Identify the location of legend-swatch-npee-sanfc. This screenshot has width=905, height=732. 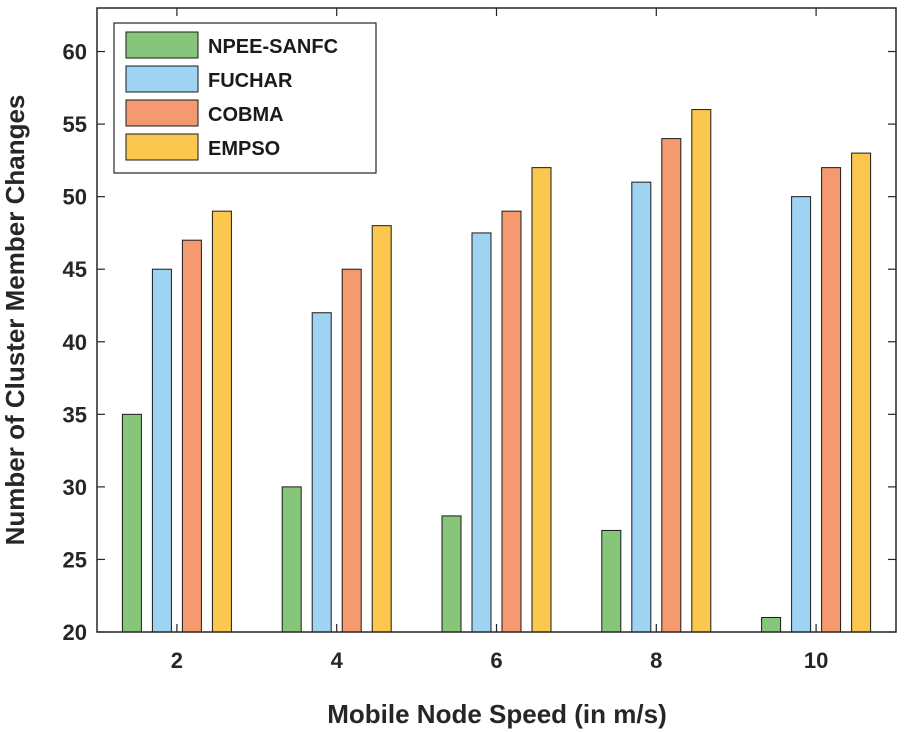
(162, 45).